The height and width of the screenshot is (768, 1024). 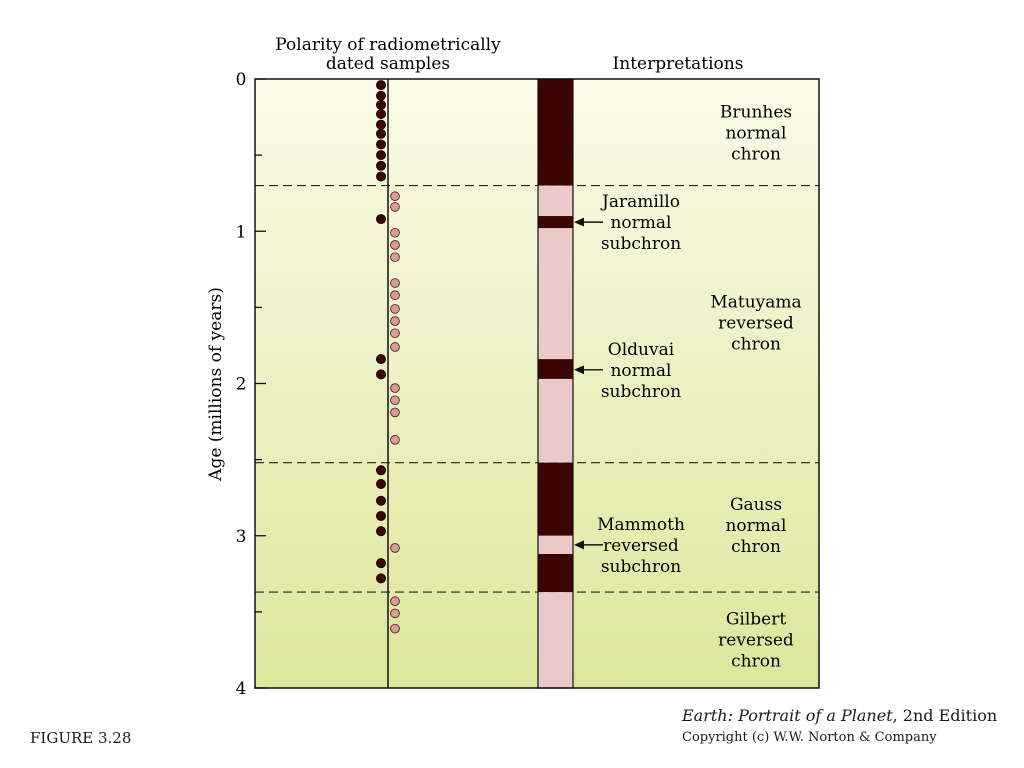 What do you see at coordinates (641, 350) in the screenshot?
I see `subchron-label-line: Olduvai` at bounding box center [641, 350].